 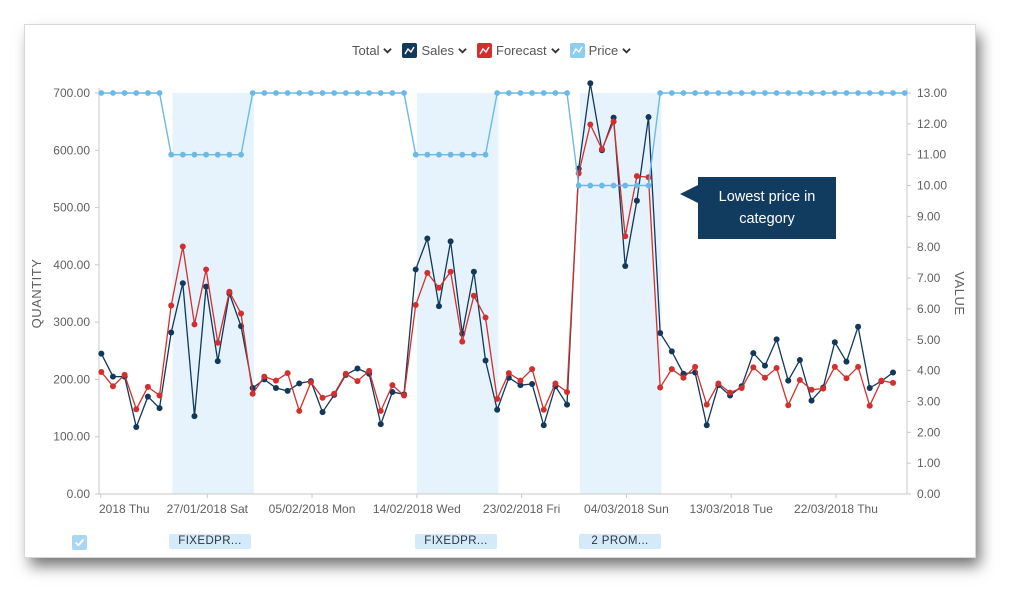 What do you see at coordinates (689, 194) in the screenshot?
I see `annotation-arrow` at bounding box center [689, 194].